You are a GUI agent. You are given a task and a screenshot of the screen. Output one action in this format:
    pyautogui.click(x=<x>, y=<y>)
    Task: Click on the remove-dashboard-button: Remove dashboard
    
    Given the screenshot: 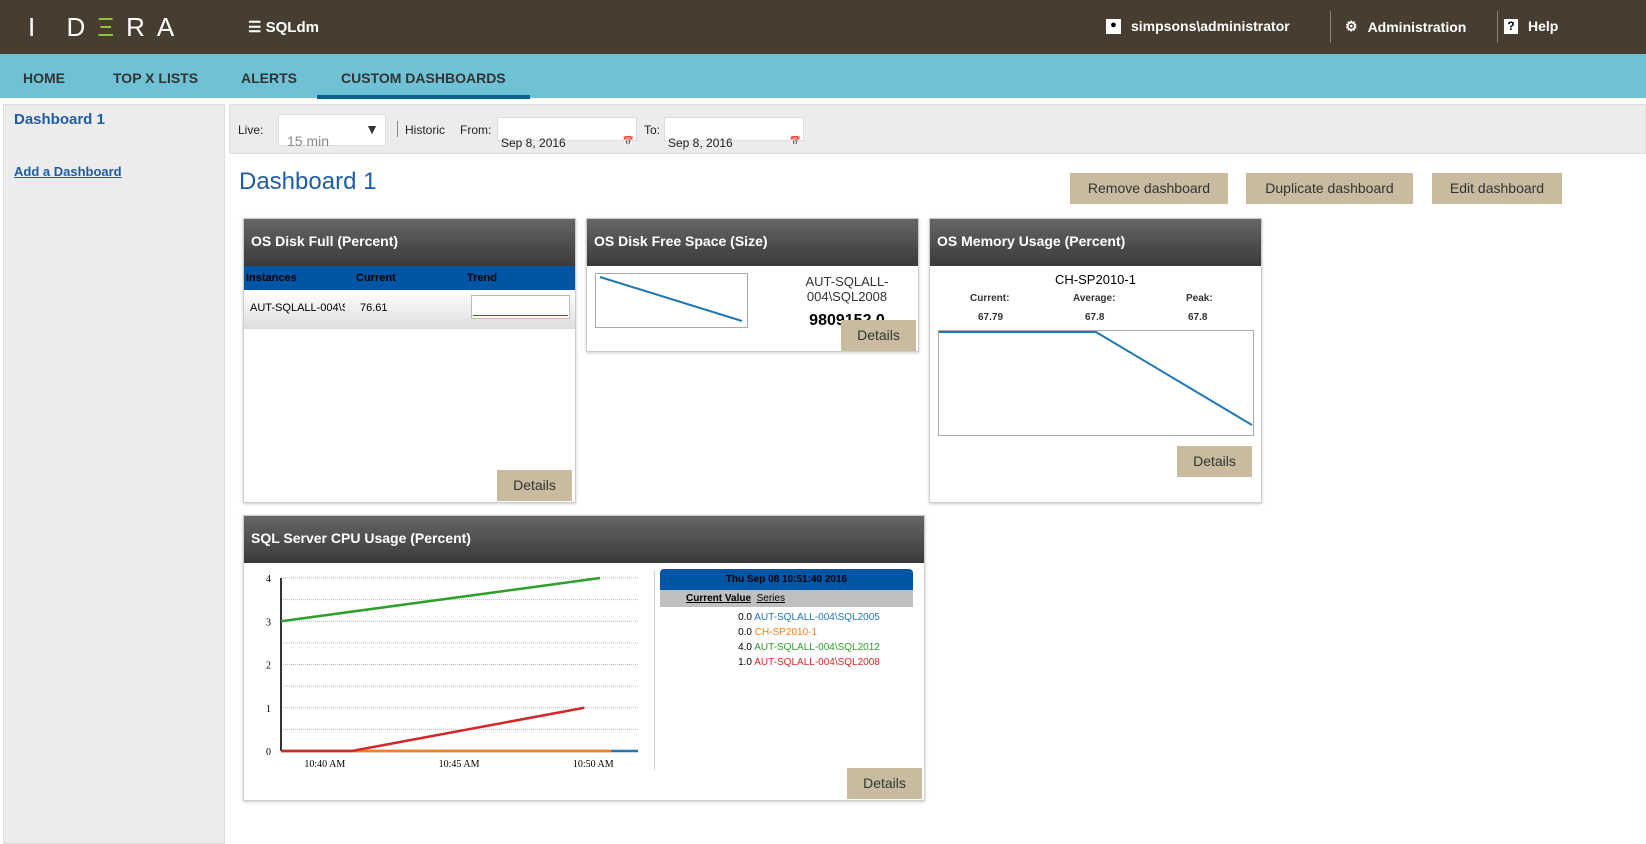 What is the action you would take?
    pyautogui.click(x=1149, y=188)
    